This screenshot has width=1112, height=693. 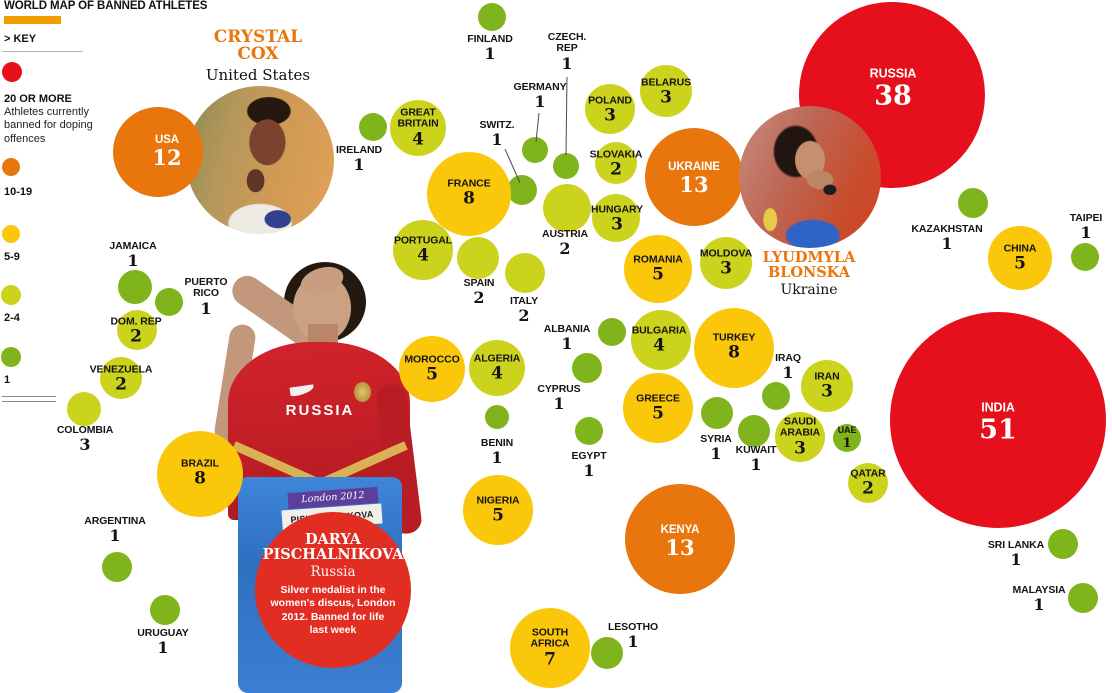 What do you see at coordinates (106, 6) in the screenshot?
I see `page-title: WORLD MAP OF BANNED ATHLETES` at bounding box center [106, 6].